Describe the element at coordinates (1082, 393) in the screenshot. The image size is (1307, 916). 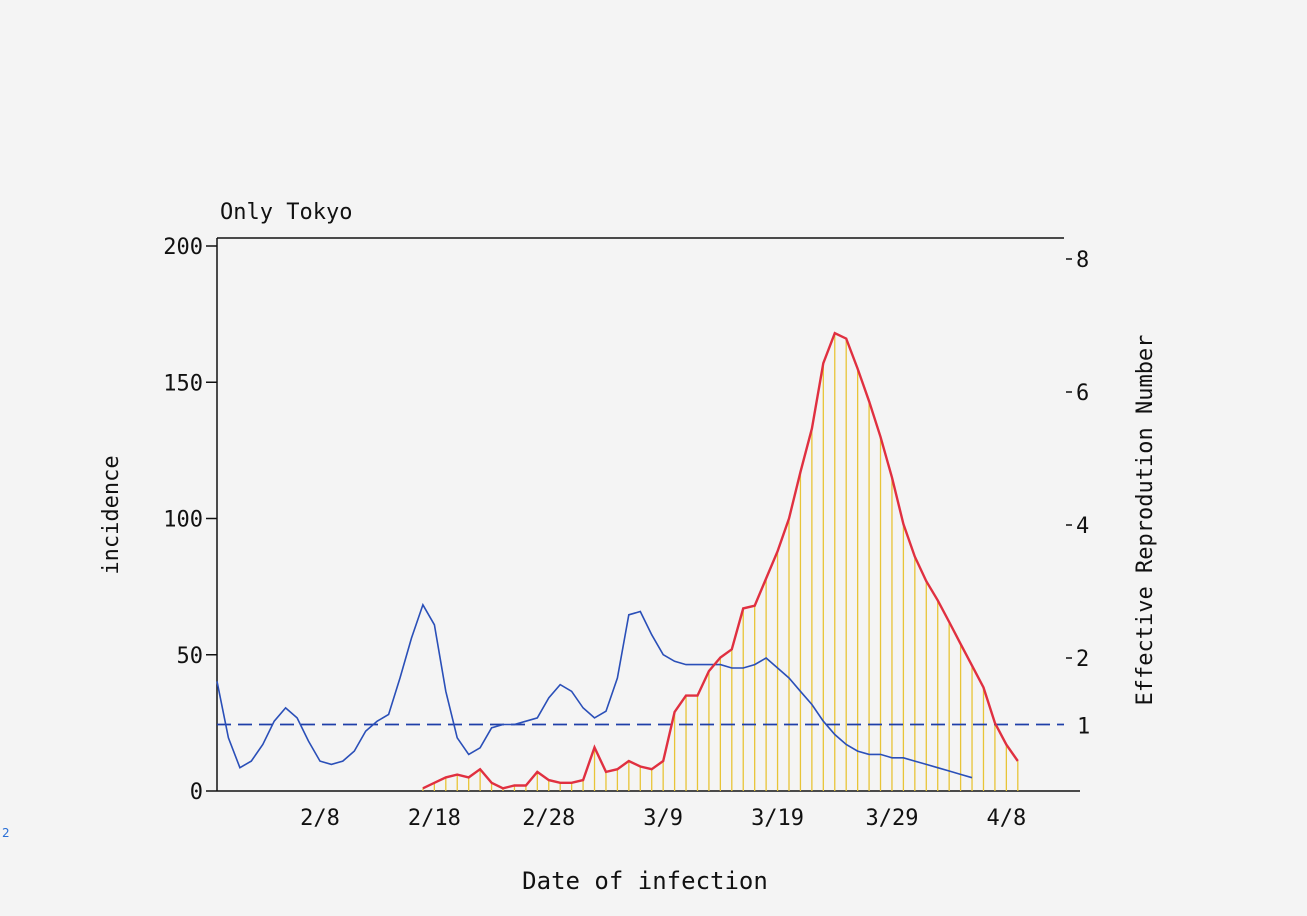
I see `right-tick-label: 6` at that location.